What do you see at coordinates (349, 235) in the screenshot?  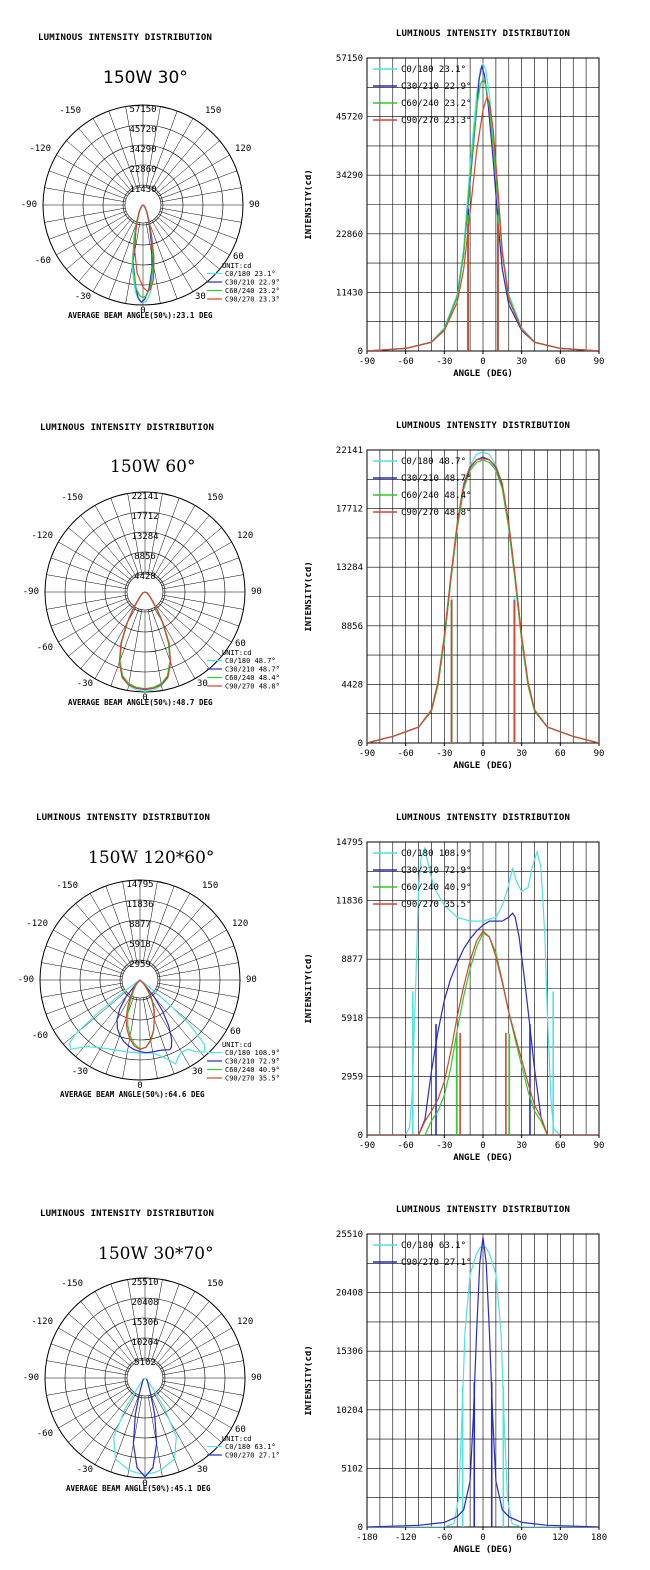 I see `y-tick-label: 22860` at bounding box center [349, 235].